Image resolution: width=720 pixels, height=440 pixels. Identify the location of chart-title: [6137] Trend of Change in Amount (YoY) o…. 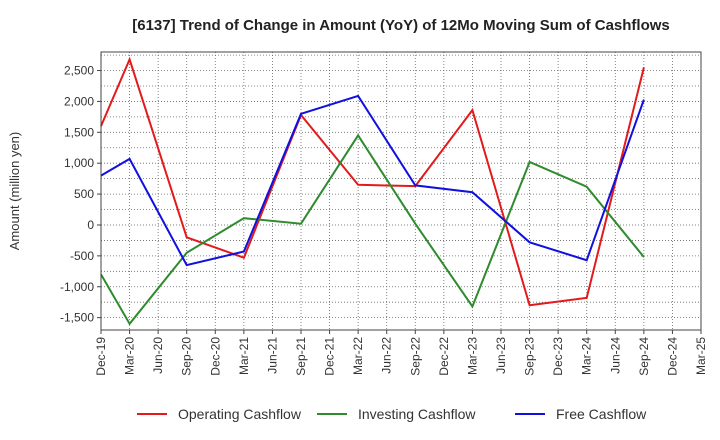
(401, 25).